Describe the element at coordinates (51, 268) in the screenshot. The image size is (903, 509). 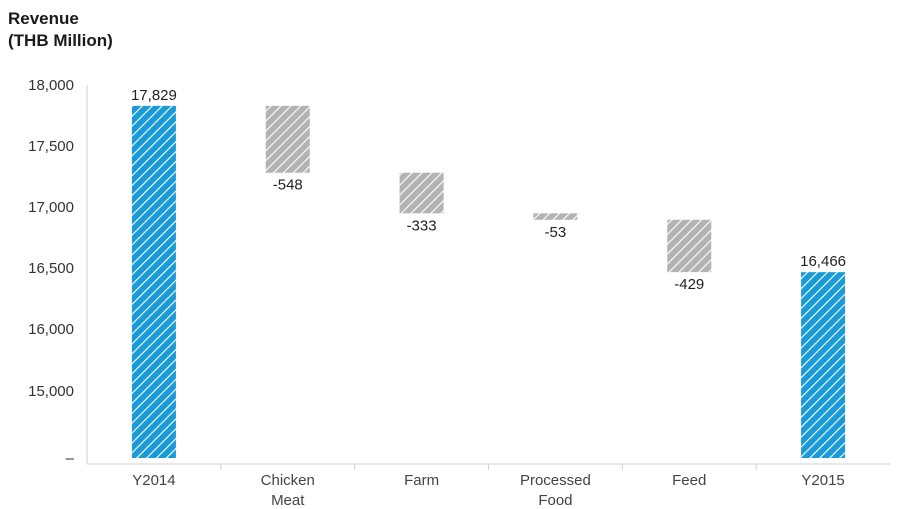
I see `y-tick-label: 16,500` at that location.